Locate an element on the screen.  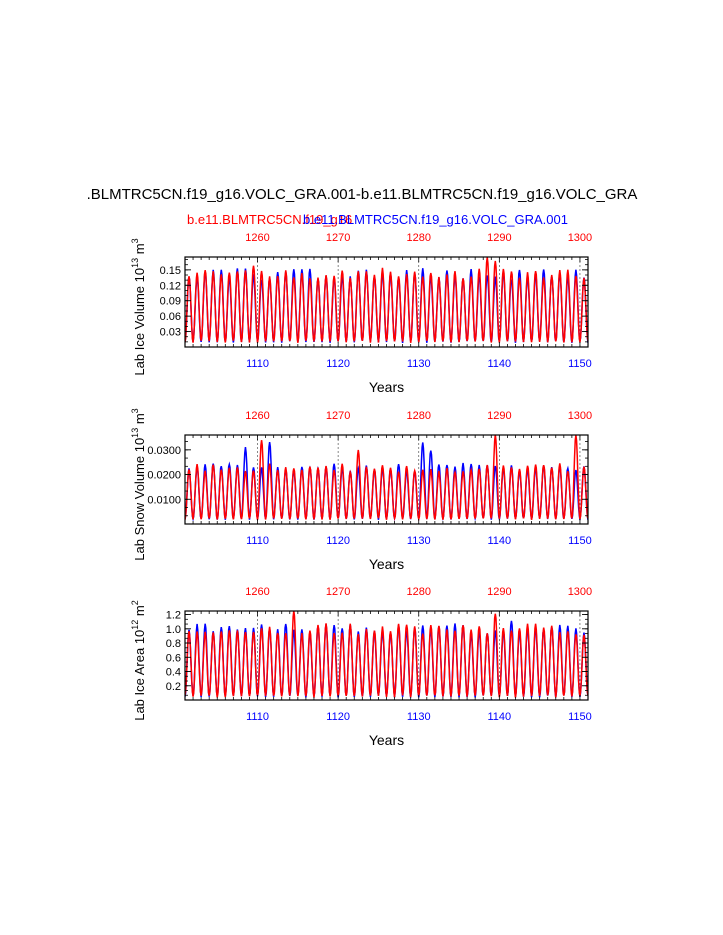
y-tick-label: 0.8 is located at coordinates (173, 644).